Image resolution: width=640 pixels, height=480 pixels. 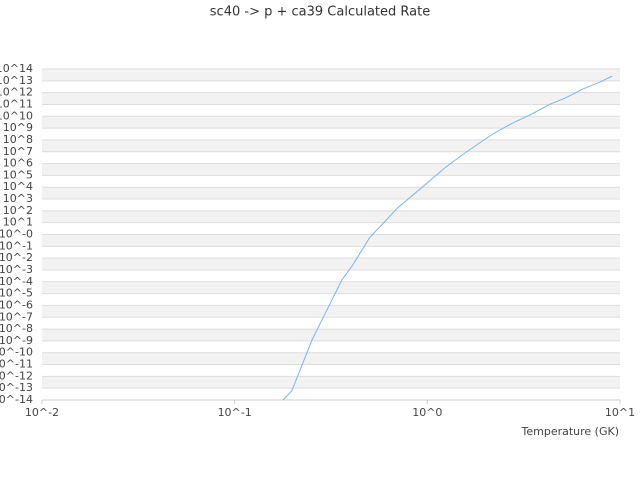 What do you see at coordinates (16, 328) in the screenshot?
I see `y-tick-label: 10^-8` at bounding box center [16, 328].